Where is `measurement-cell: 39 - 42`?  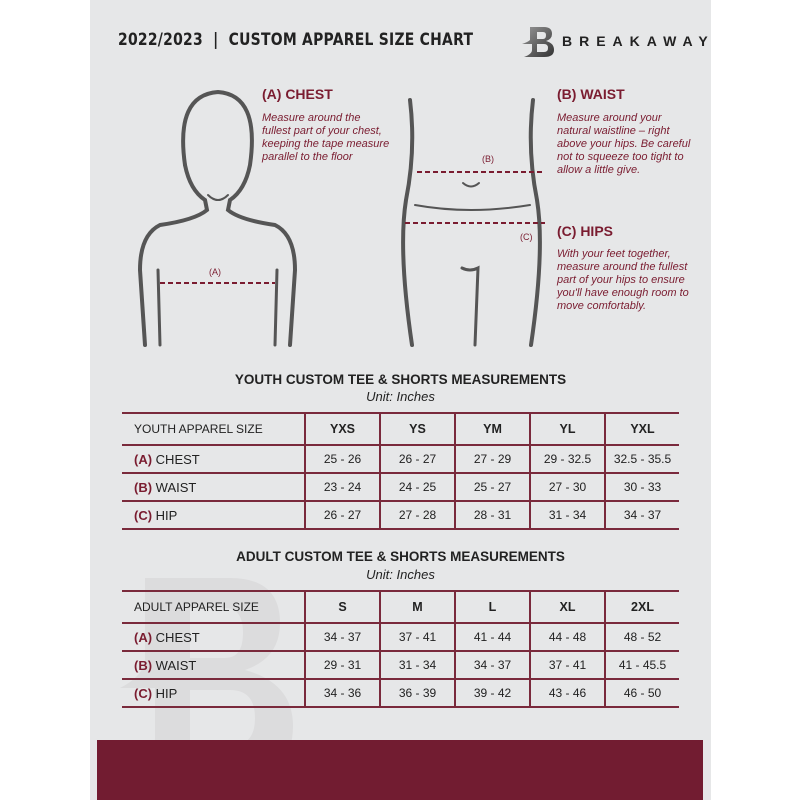 measurement-cell: 39 - 42 is located at coordinates (492, 693).